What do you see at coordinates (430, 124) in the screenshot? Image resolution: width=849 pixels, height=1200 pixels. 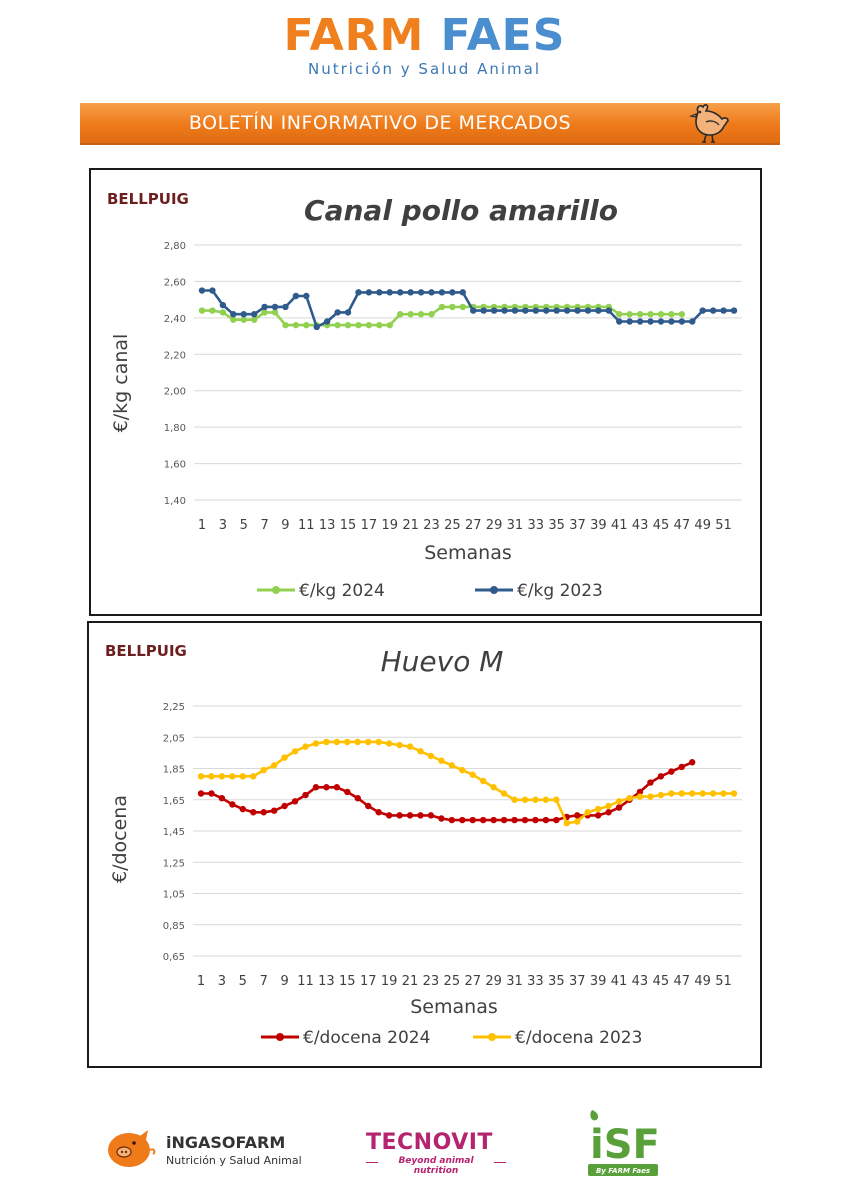 I see `market-bulletin-banner: BOLETÍN INFORMATIVO DE MERCADOS` at bounding box center [430, 124].